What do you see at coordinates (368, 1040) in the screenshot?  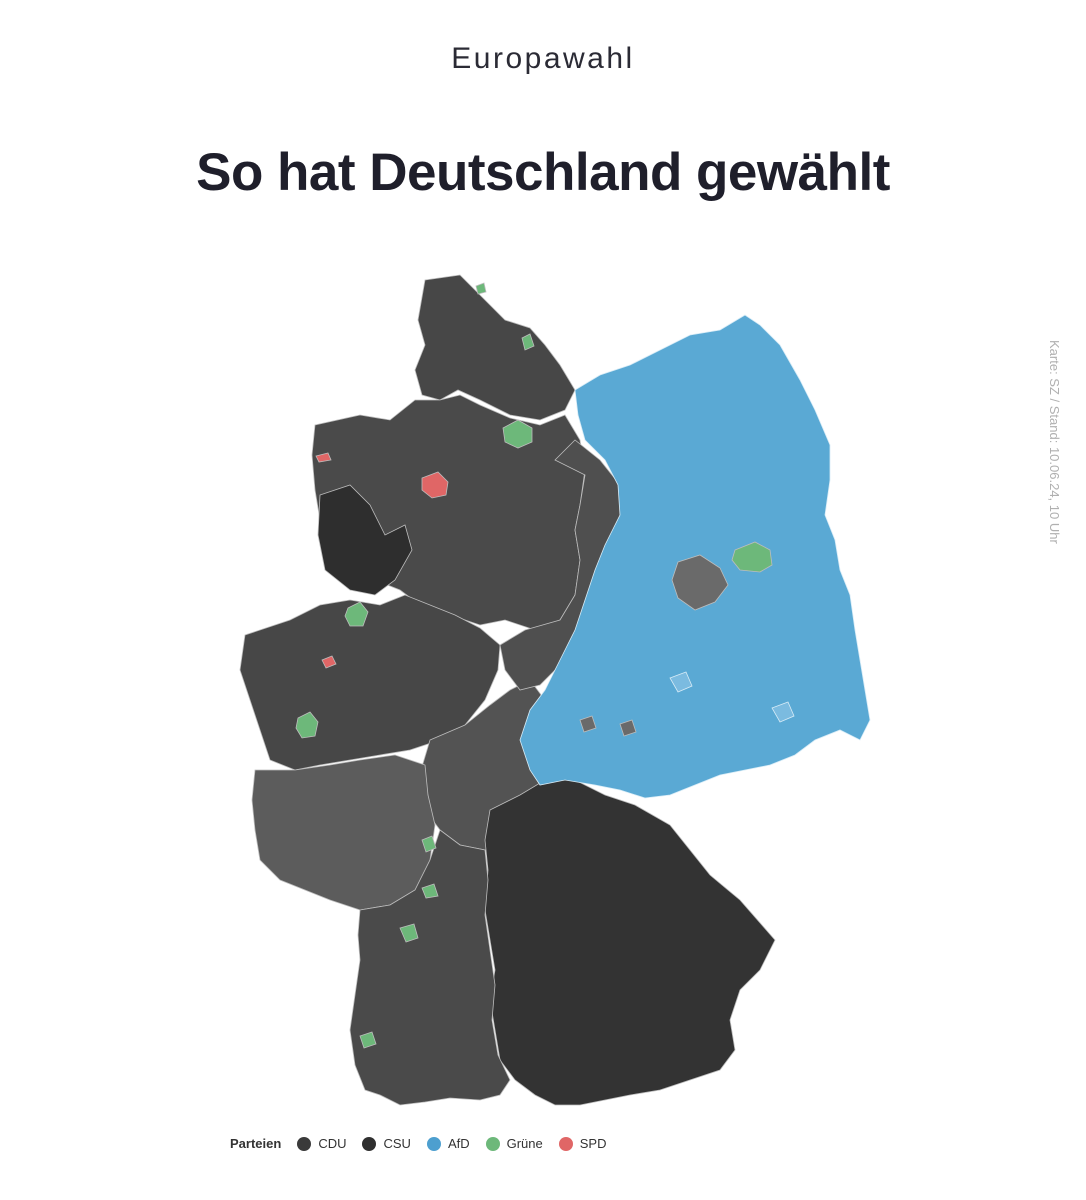 I see `region-freiburg` at bounding box center [368, 1040].